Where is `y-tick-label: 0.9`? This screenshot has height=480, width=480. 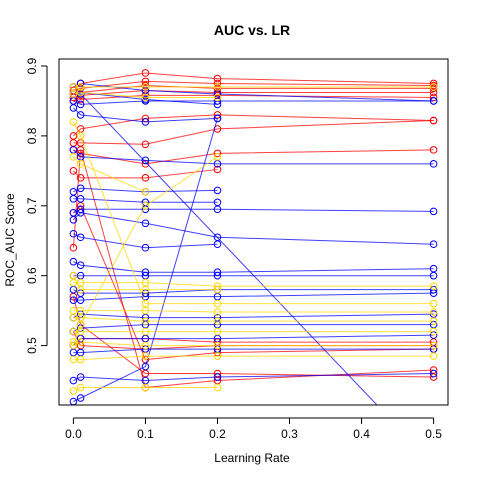
y-tick-label: 0.9 is located at coordinates (32, 65).